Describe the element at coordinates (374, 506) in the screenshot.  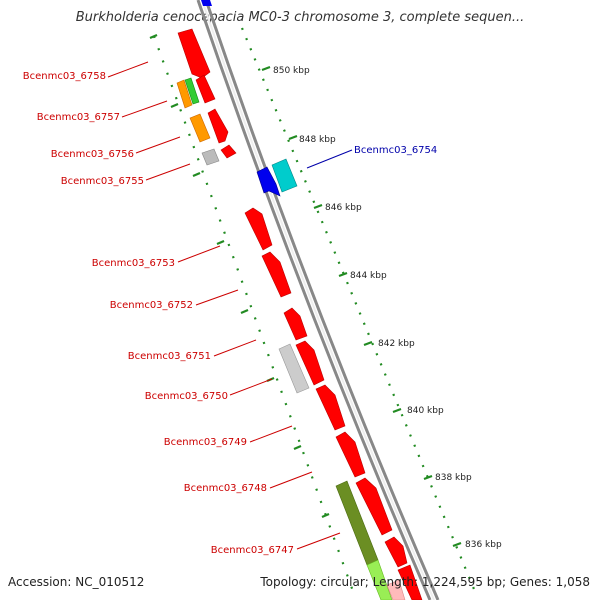
I see `gene-6747-red` at that location.